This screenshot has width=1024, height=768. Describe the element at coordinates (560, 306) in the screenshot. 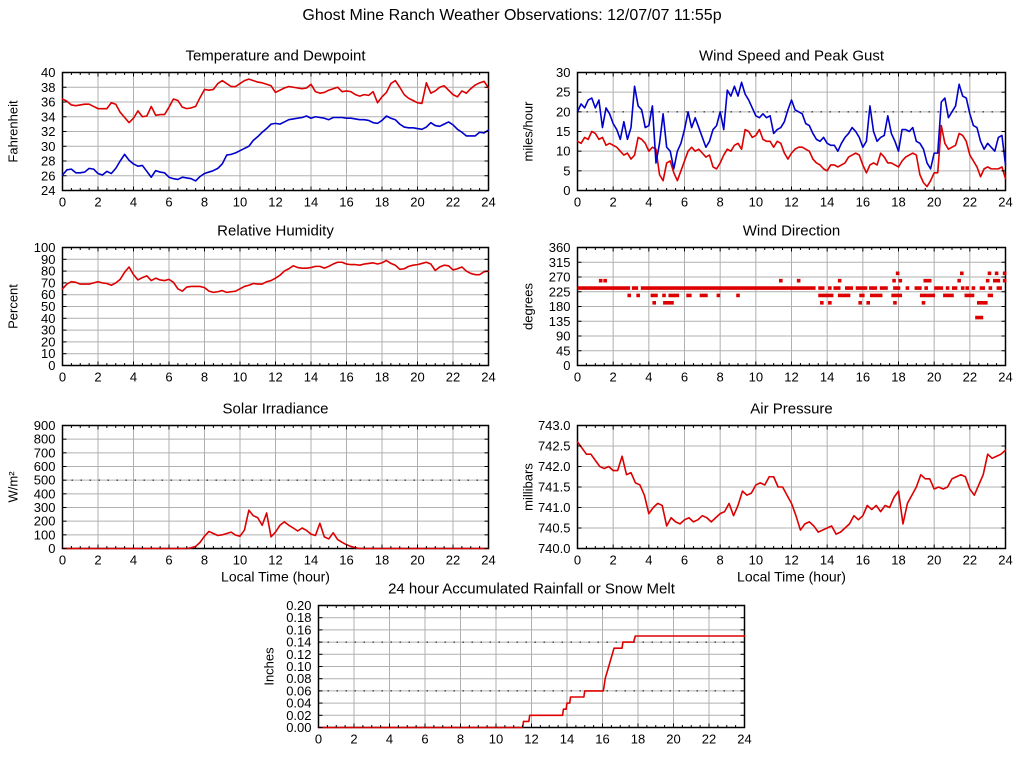

I see `y-tick-label: 180` at that location.